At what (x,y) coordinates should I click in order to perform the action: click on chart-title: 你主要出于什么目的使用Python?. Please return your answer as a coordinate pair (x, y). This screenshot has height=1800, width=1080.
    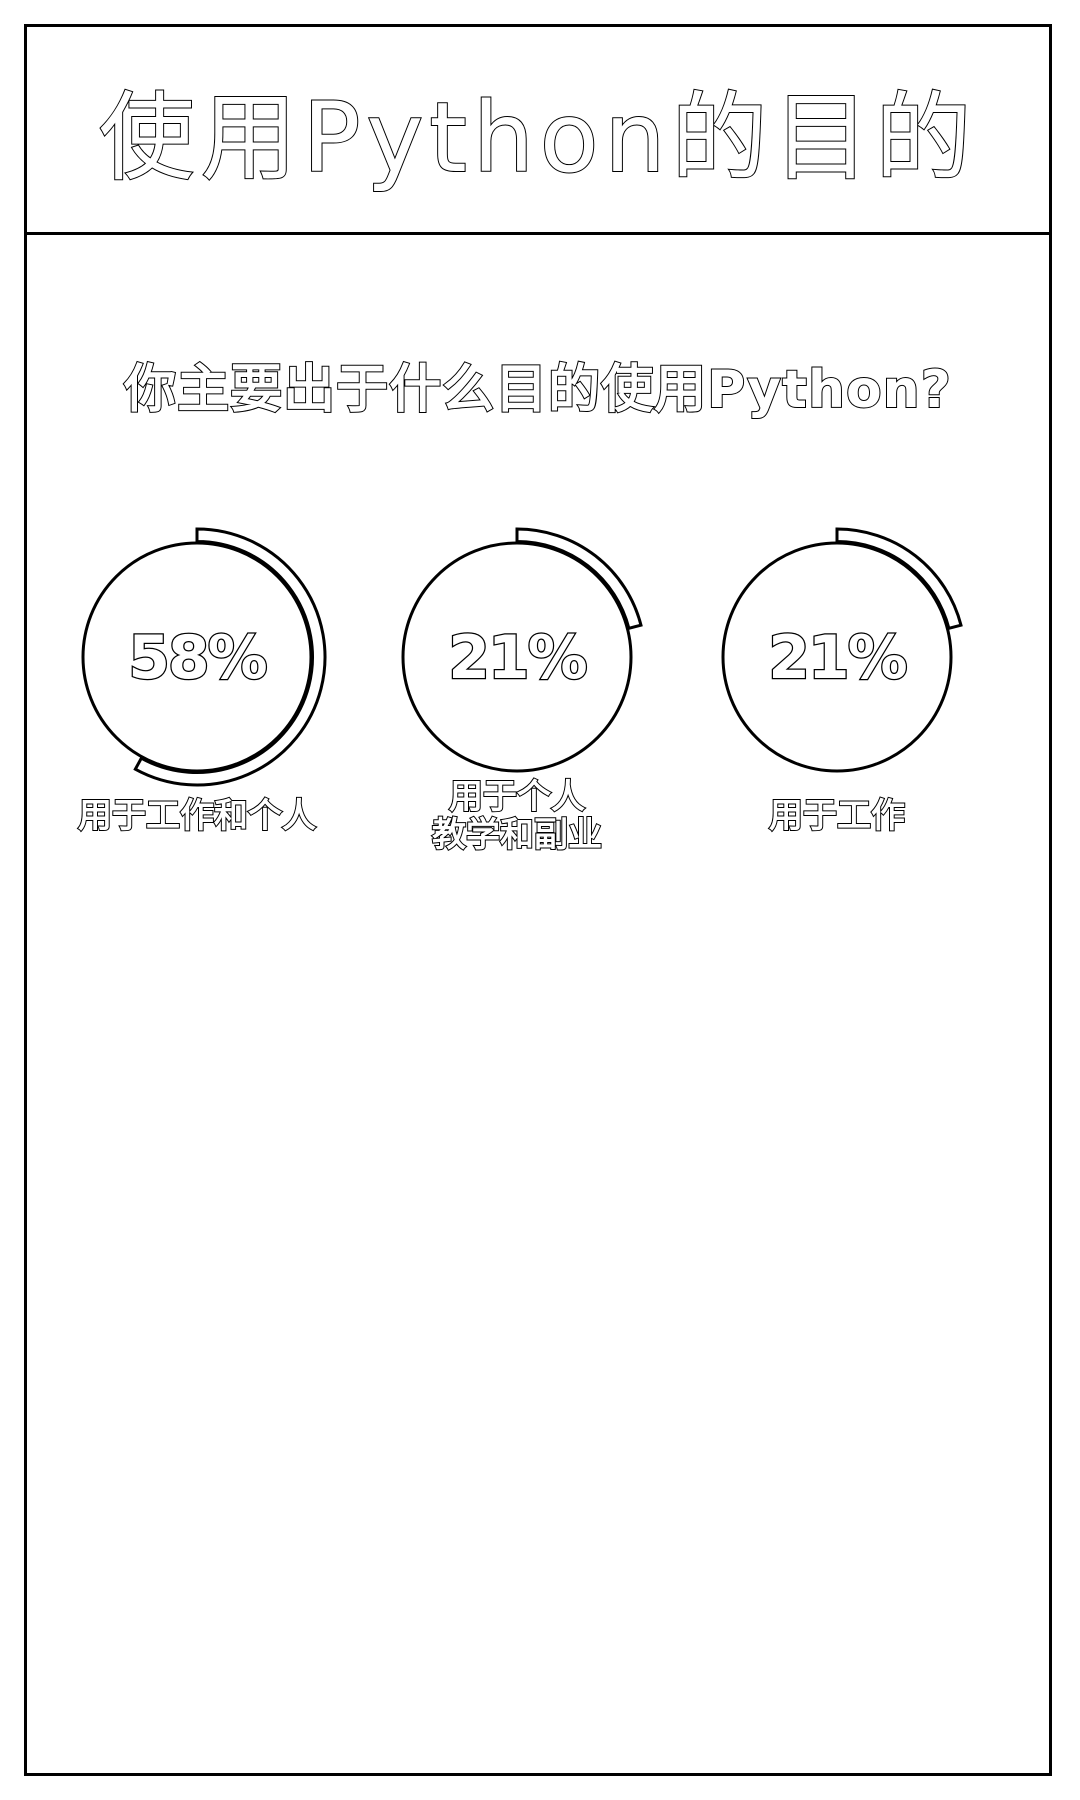
    Looking at the image, I should click on (537, 390).